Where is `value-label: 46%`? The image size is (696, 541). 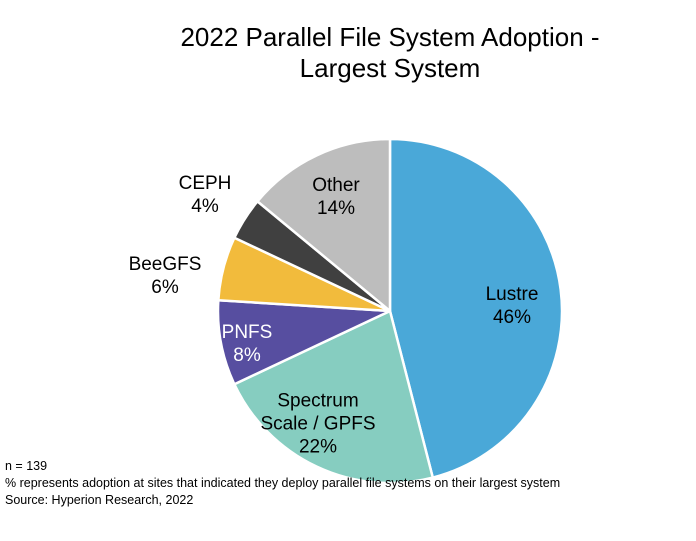
value-label: 46% is located at coordinates (512, 317).